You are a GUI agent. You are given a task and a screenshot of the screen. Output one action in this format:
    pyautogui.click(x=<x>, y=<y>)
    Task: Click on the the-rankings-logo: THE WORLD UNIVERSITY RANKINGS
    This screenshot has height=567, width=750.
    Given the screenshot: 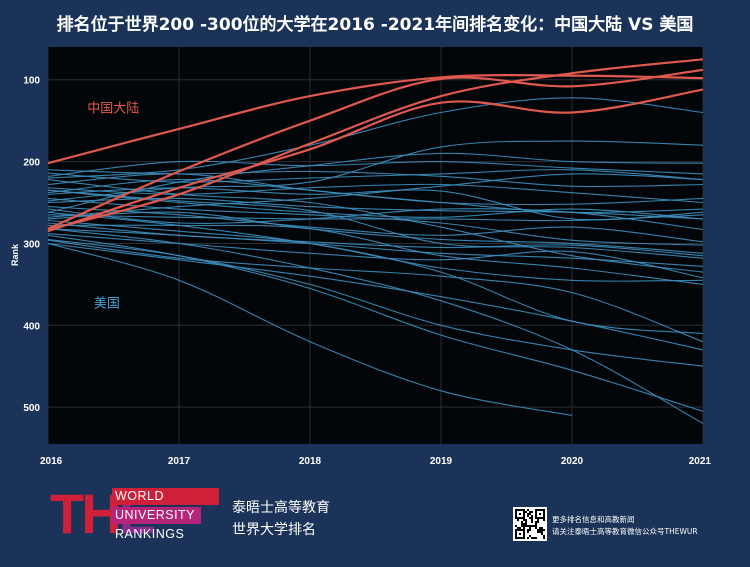 What is the action you would take?
    pyautogui.click(x=135, y=515)
    